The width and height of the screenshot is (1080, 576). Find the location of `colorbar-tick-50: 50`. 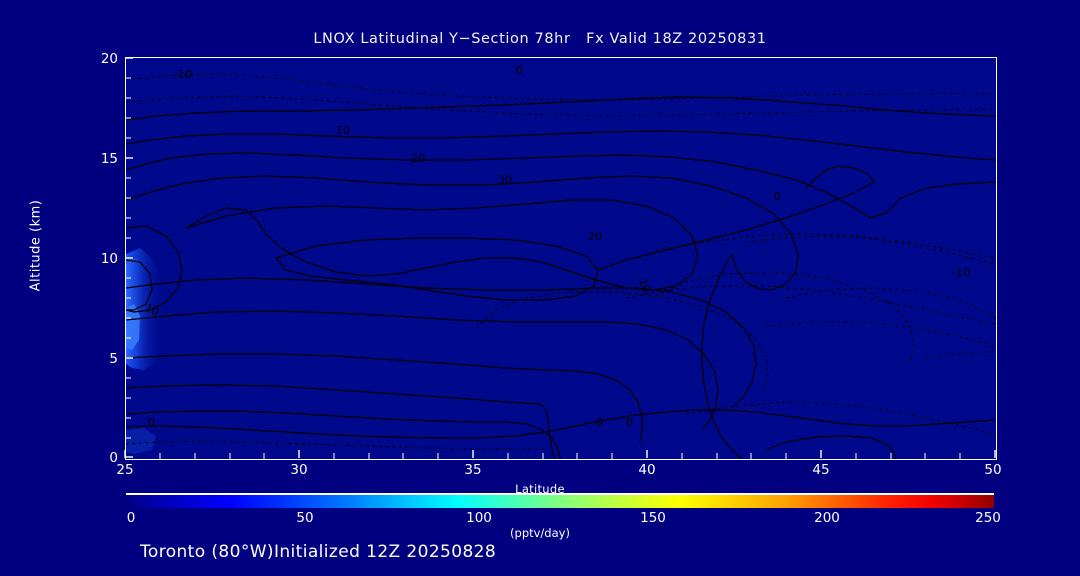

colorbar-tick-50: 50 is located at coordinates (305, 518).